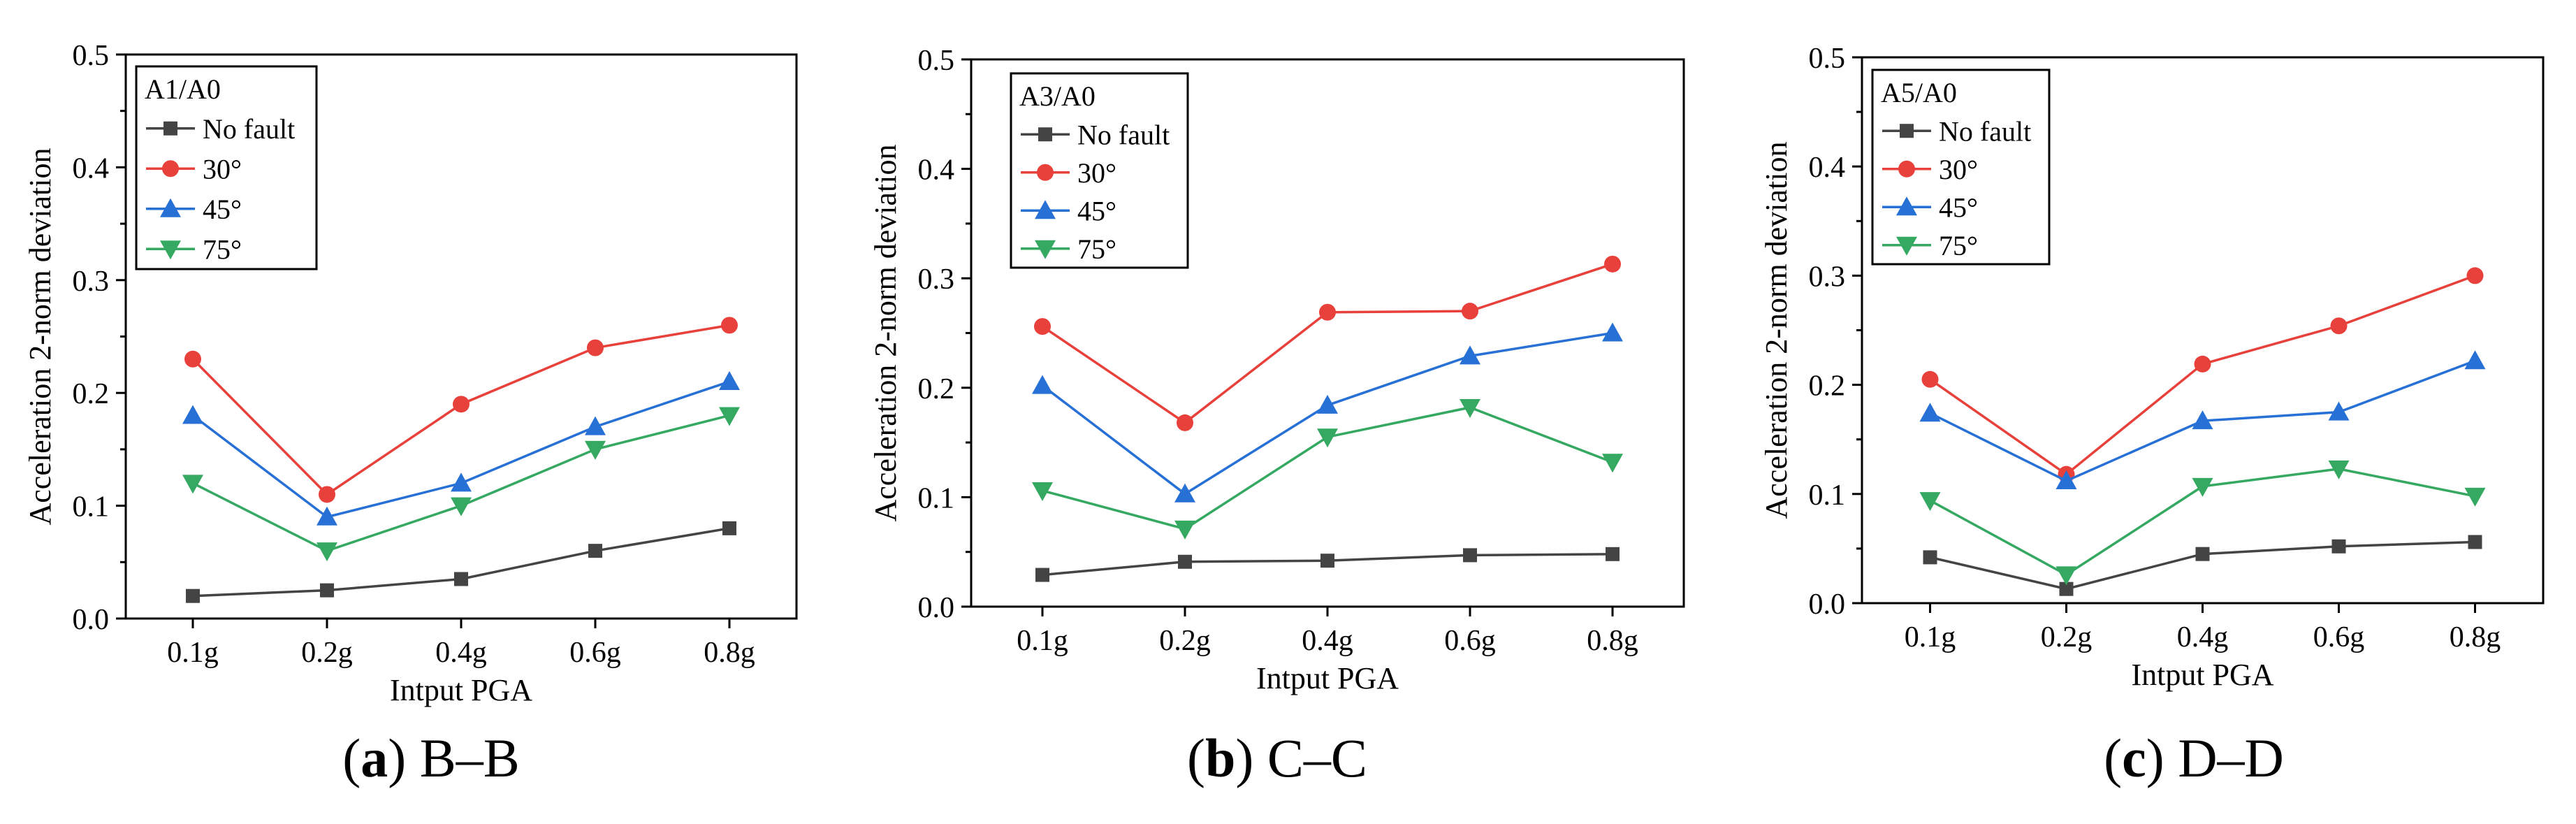 The height and width of the screenshot is (824, 2576). What do you see at coordinates (2475, 637) in the screenshot?
I see `x-tick-label-c: 0.8g` at bounding box center [2475, 637].